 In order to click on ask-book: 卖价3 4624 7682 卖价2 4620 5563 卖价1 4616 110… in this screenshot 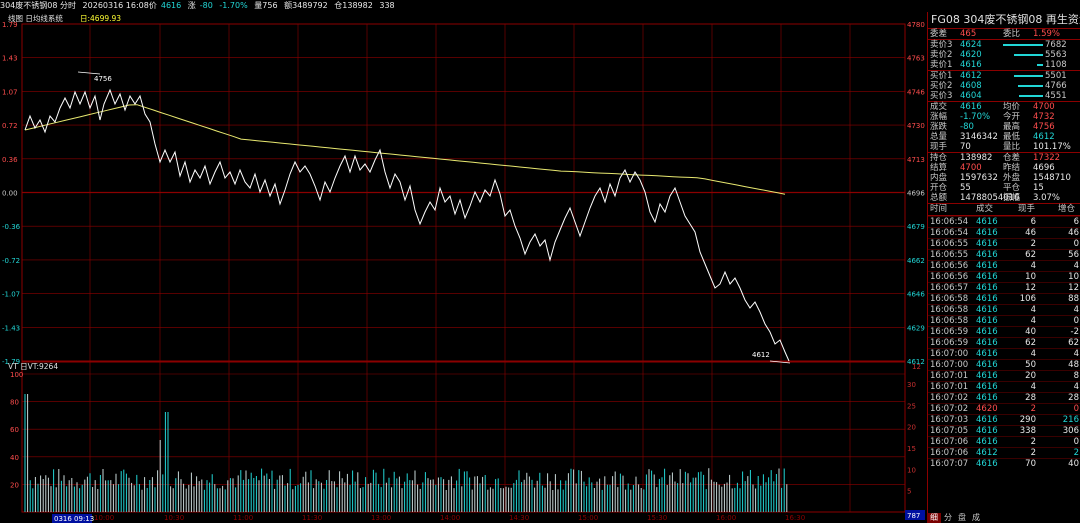, I will do `click(1004, 54)`.